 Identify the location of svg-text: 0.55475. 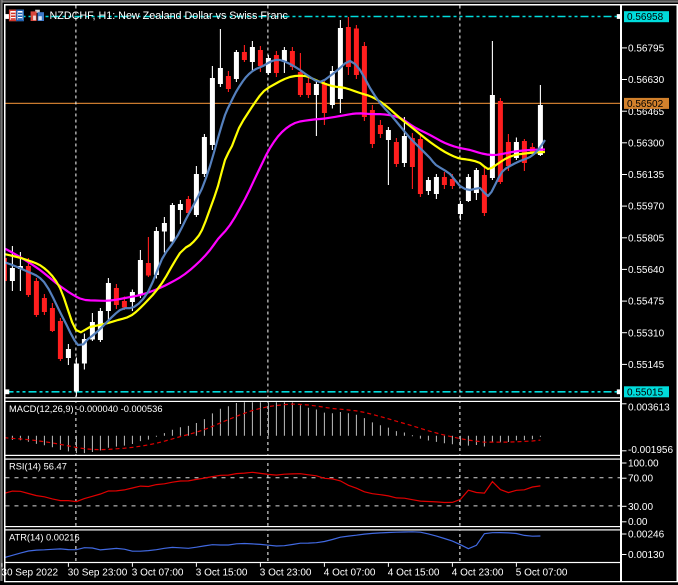
(646, 302).